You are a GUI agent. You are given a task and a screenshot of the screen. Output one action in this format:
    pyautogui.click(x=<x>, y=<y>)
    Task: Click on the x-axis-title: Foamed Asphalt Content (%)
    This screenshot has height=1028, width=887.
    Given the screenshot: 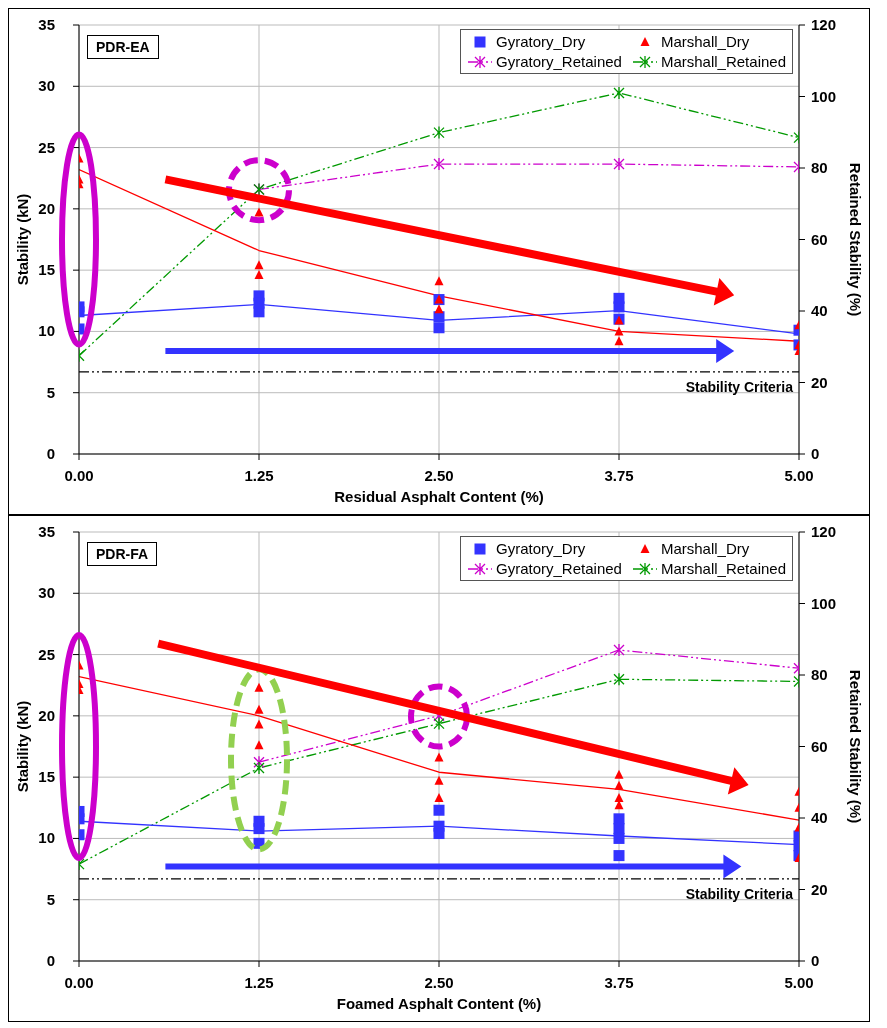 What is the action you would take?
    pyautogui.click(x=439, y=1003)
    